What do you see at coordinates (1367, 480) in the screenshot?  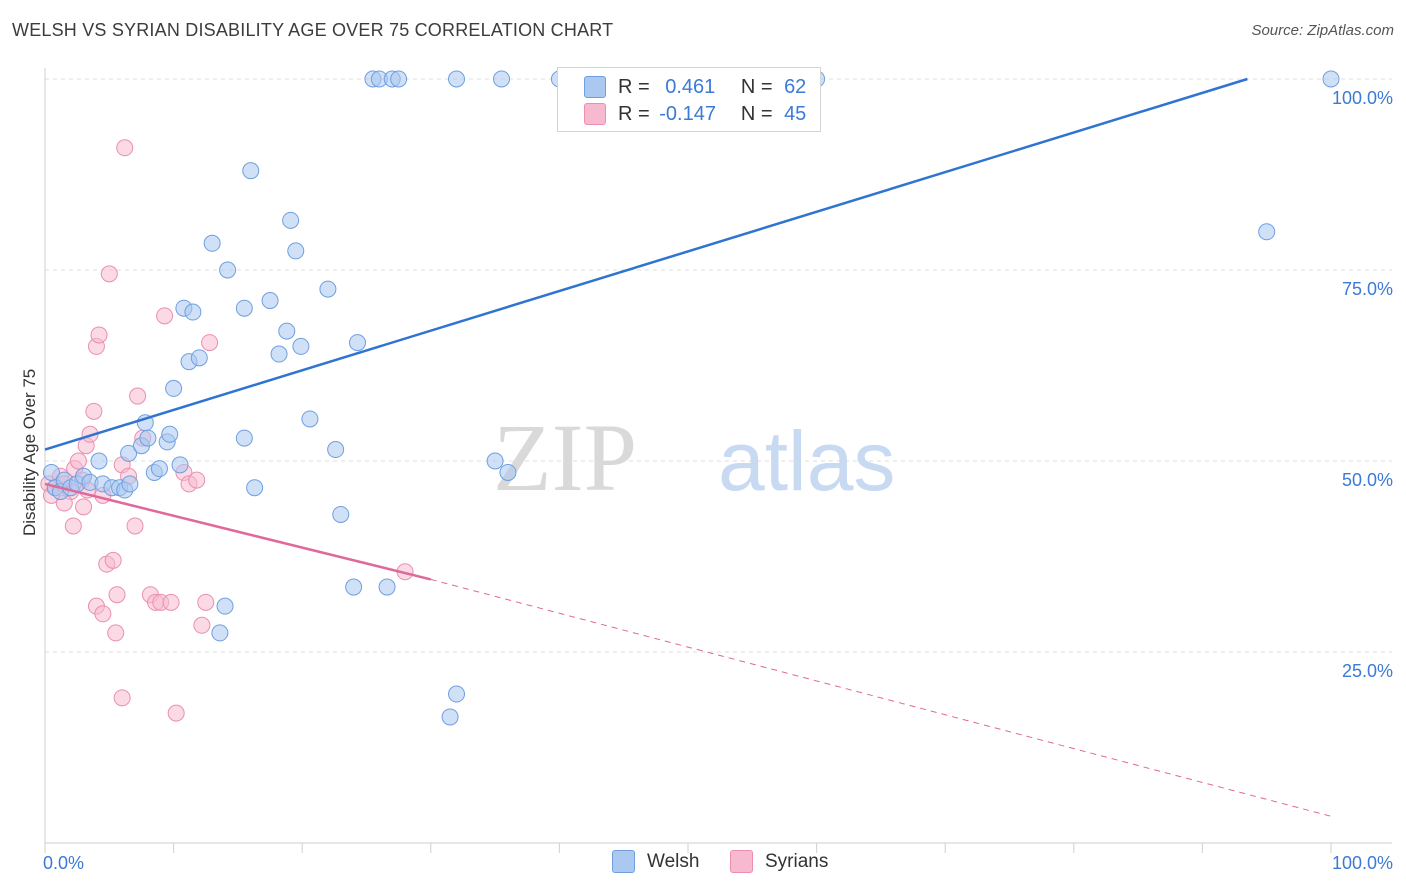 I see `y-tick-label: 50.0%` at bounding box center [1367, 480].